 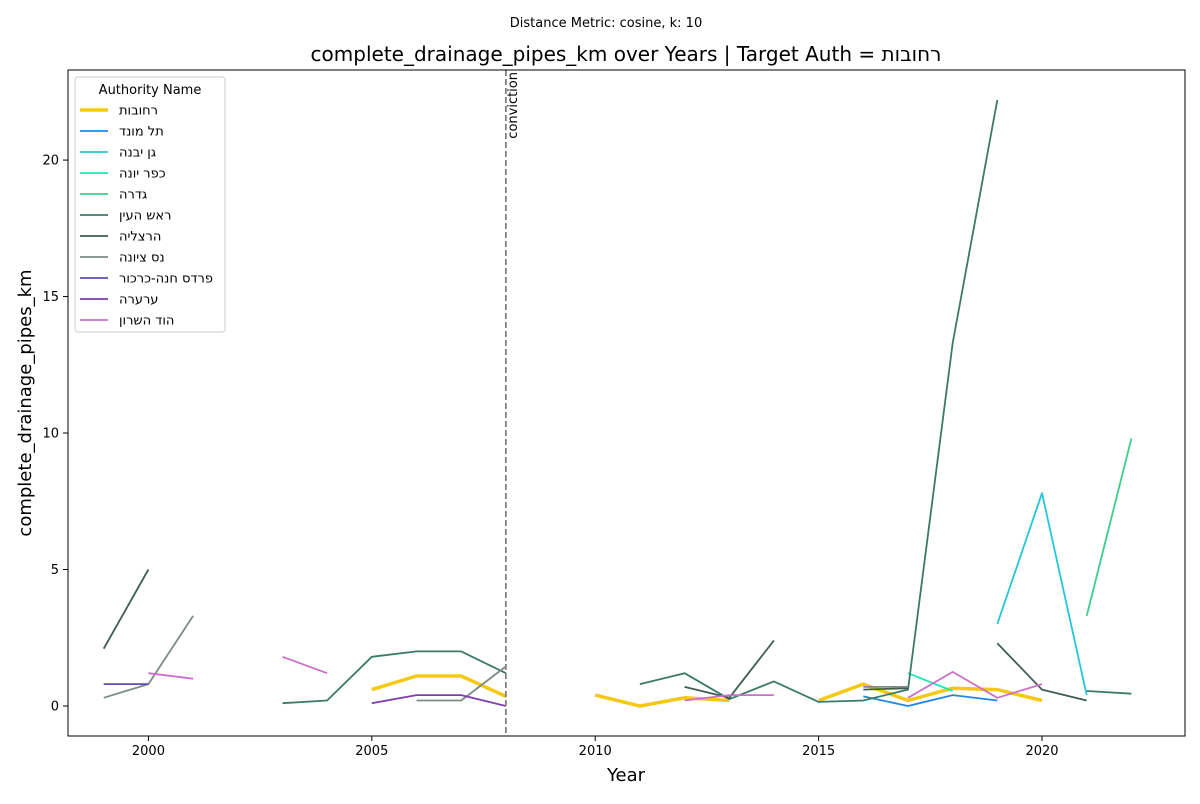 I want to click on y-tick-label: 15, so click(x=50, y=297).